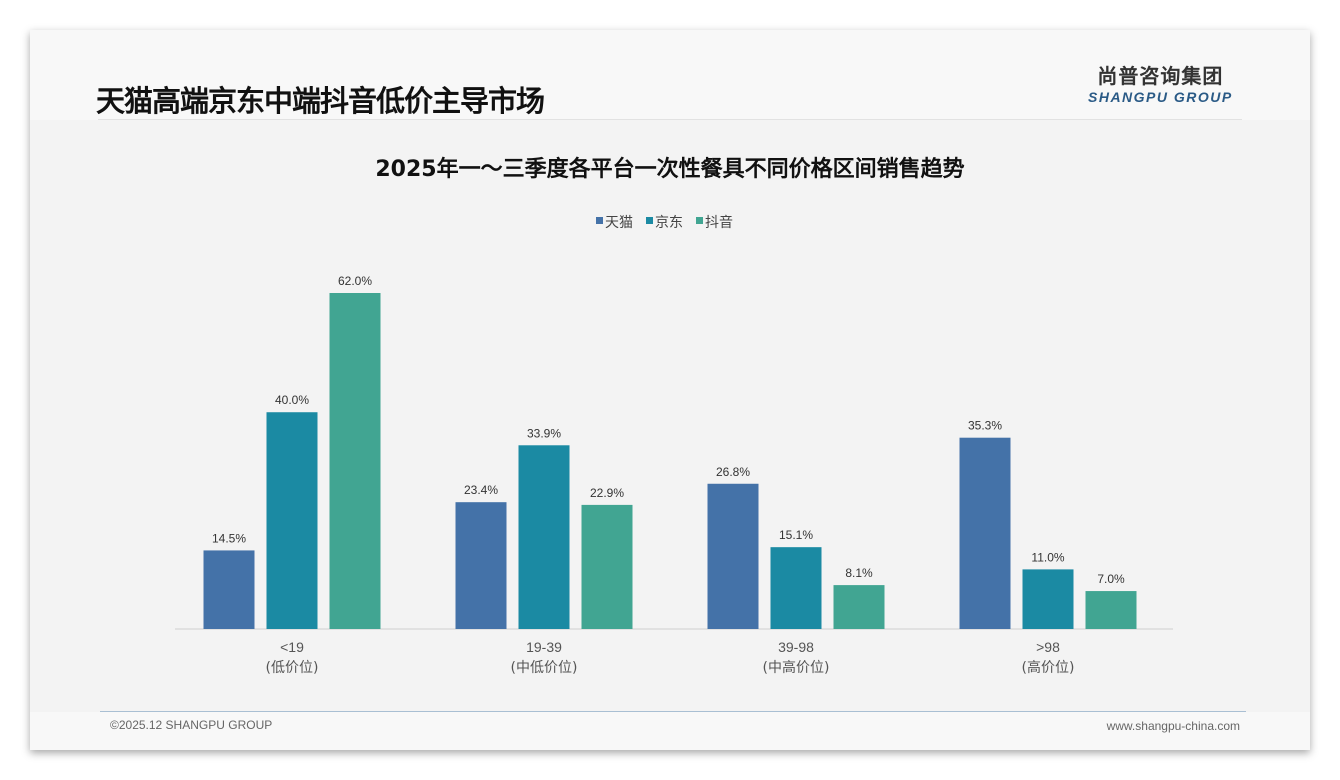  I want to click on x-tick-sublabel: (高价位), so click(1048, 667).